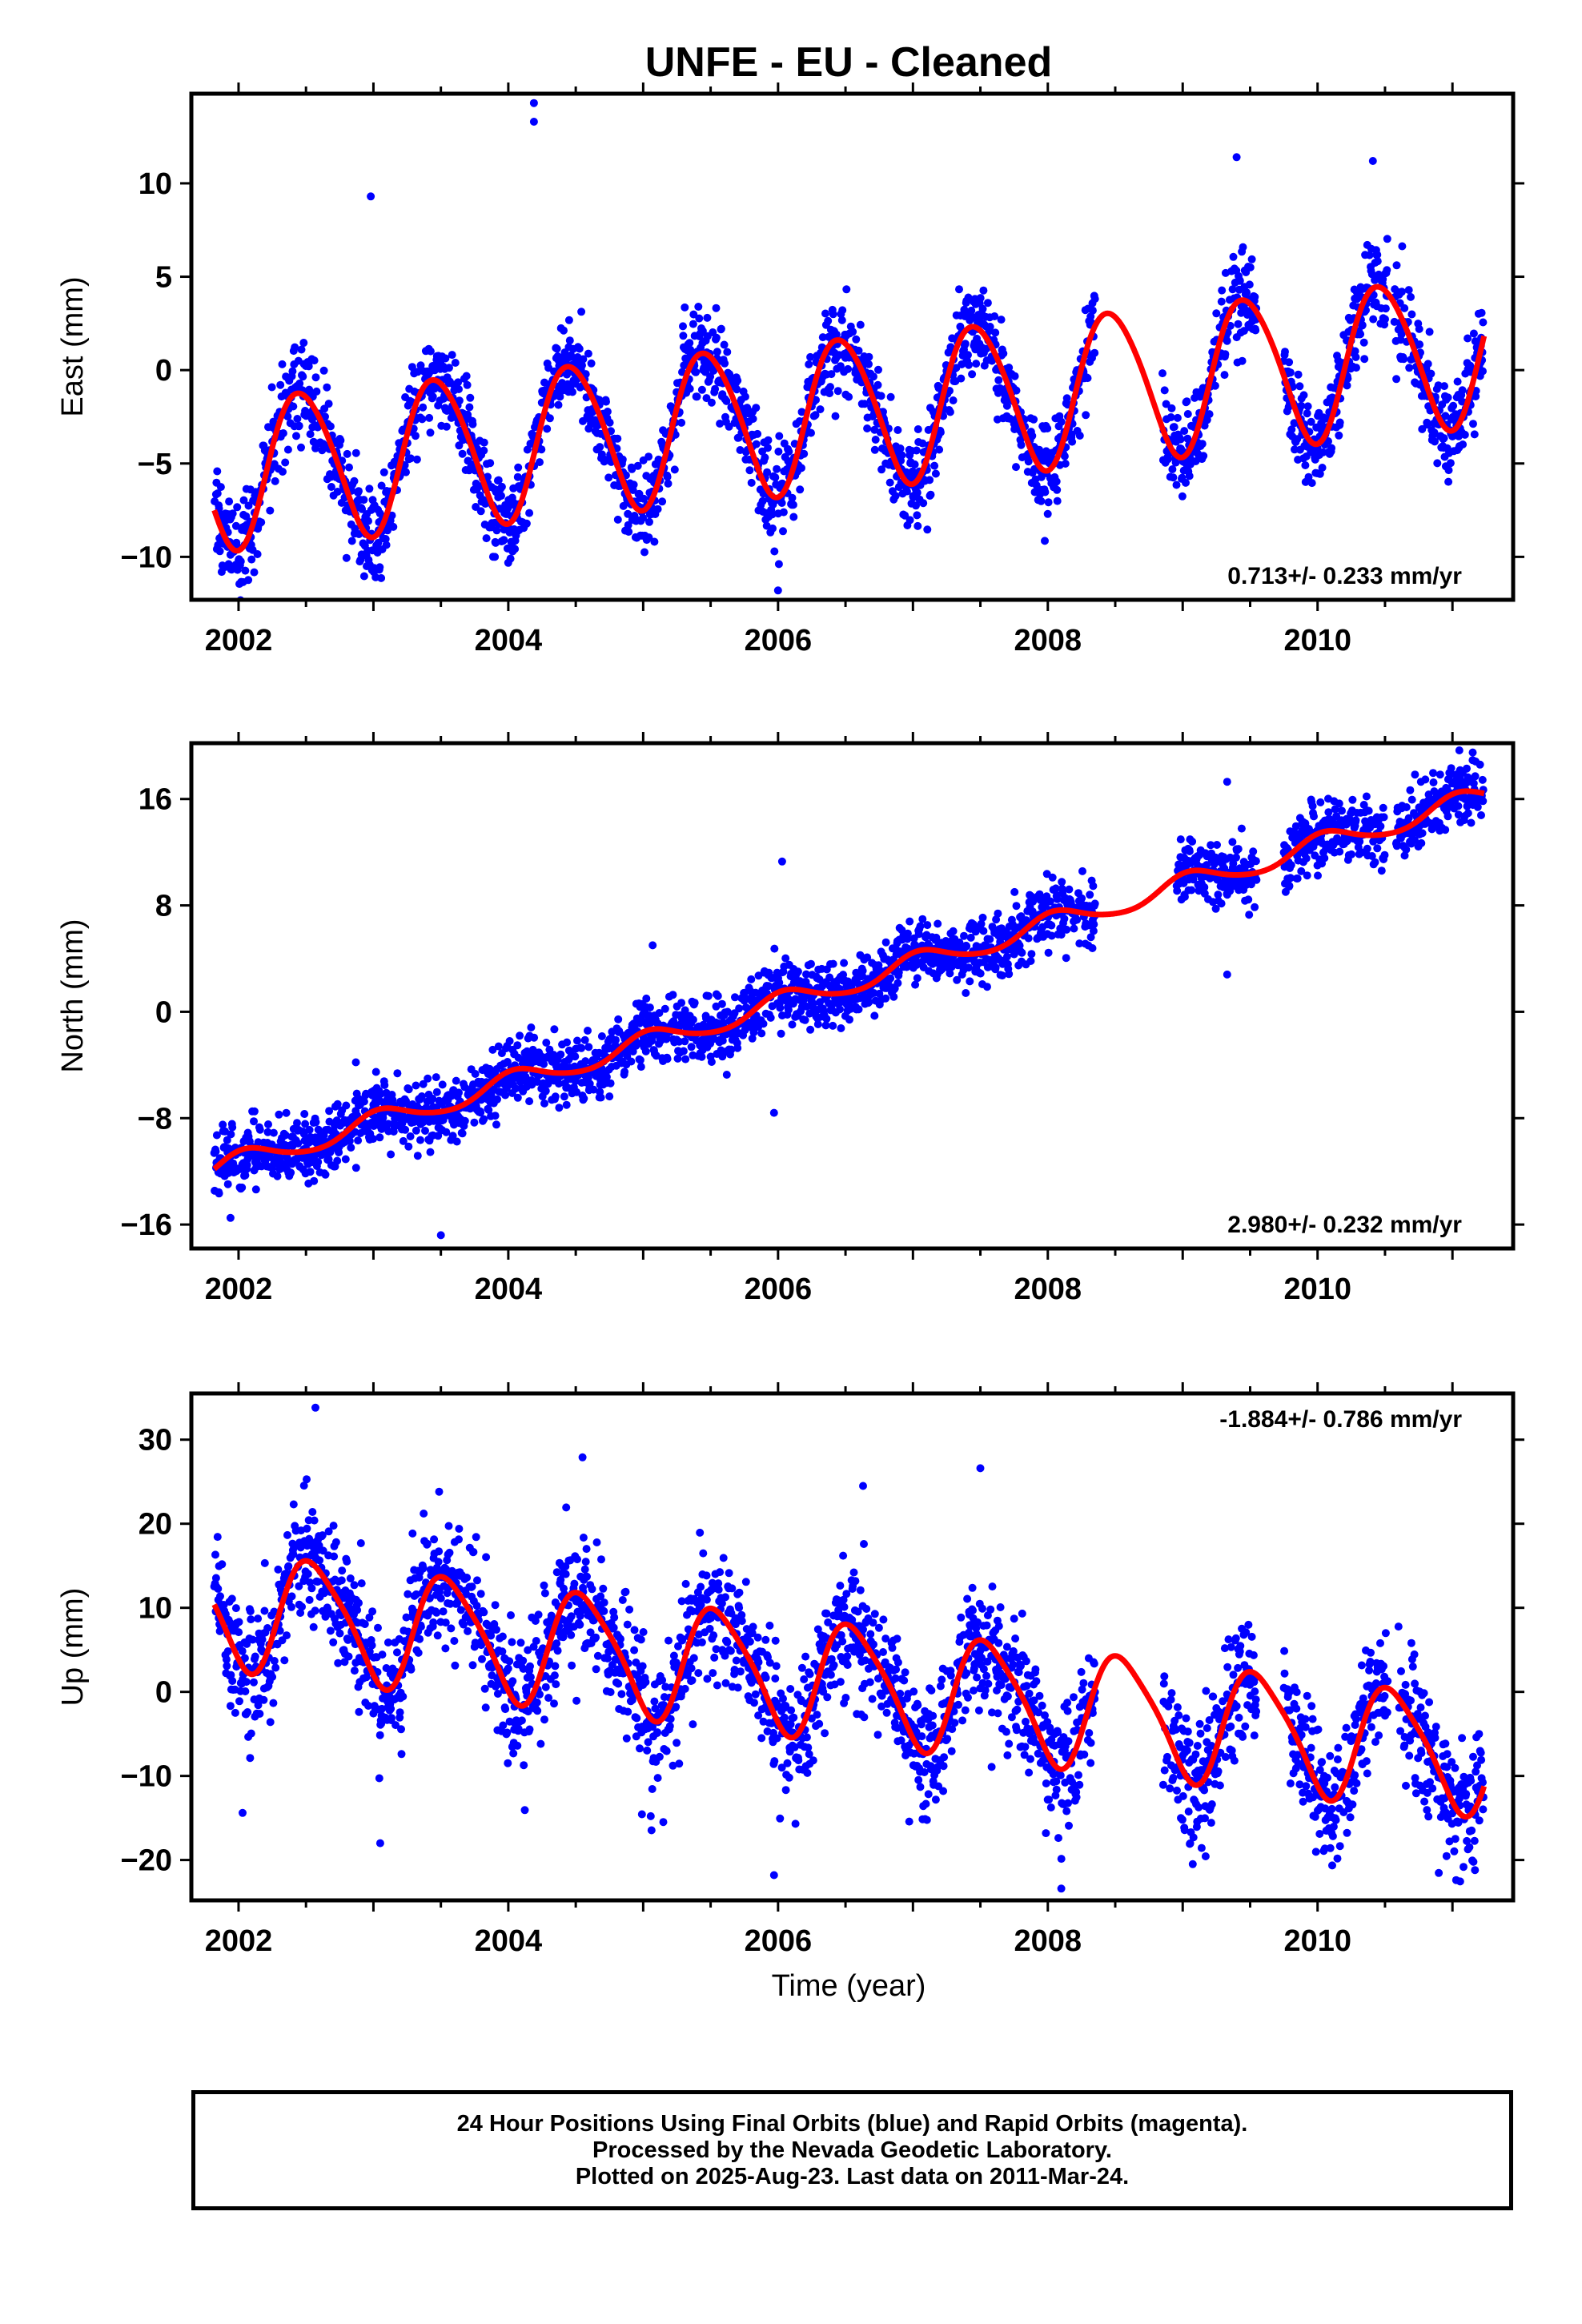  I want to click on y-tick-label: 0, so click(164, 371).